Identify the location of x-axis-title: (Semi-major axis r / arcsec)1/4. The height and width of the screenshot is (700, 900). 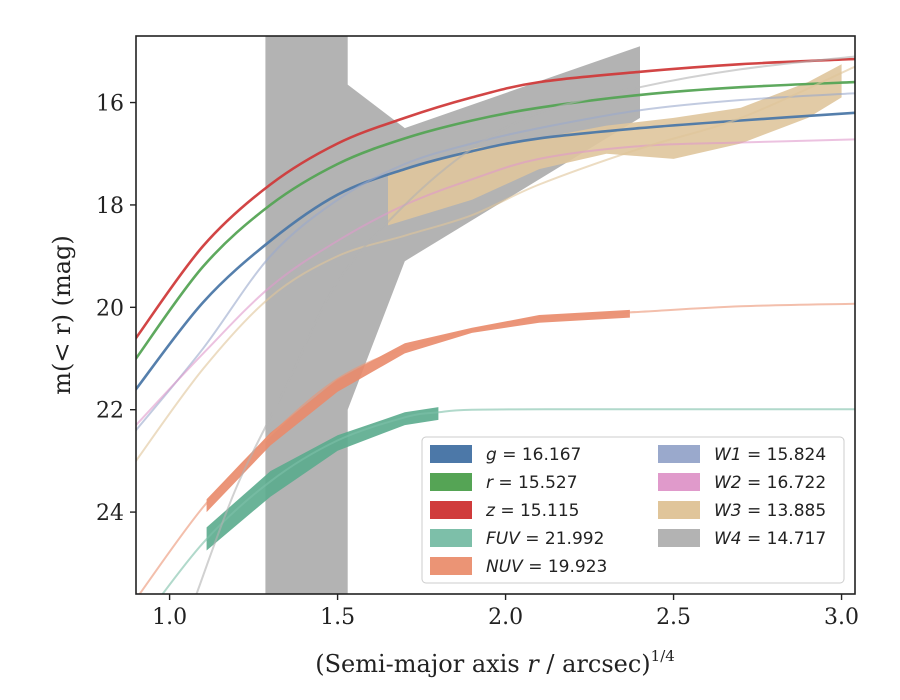
(495, 662).